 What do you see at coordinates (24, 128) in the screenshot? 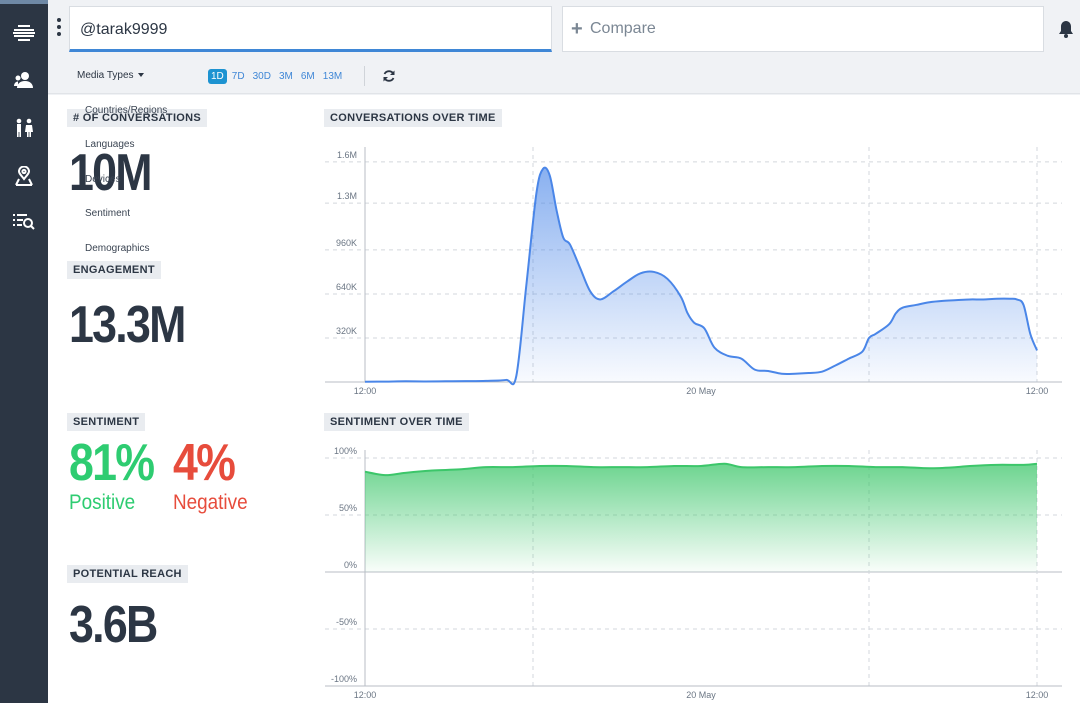
I see `demographics-icon` at bounding box center [24, 128].